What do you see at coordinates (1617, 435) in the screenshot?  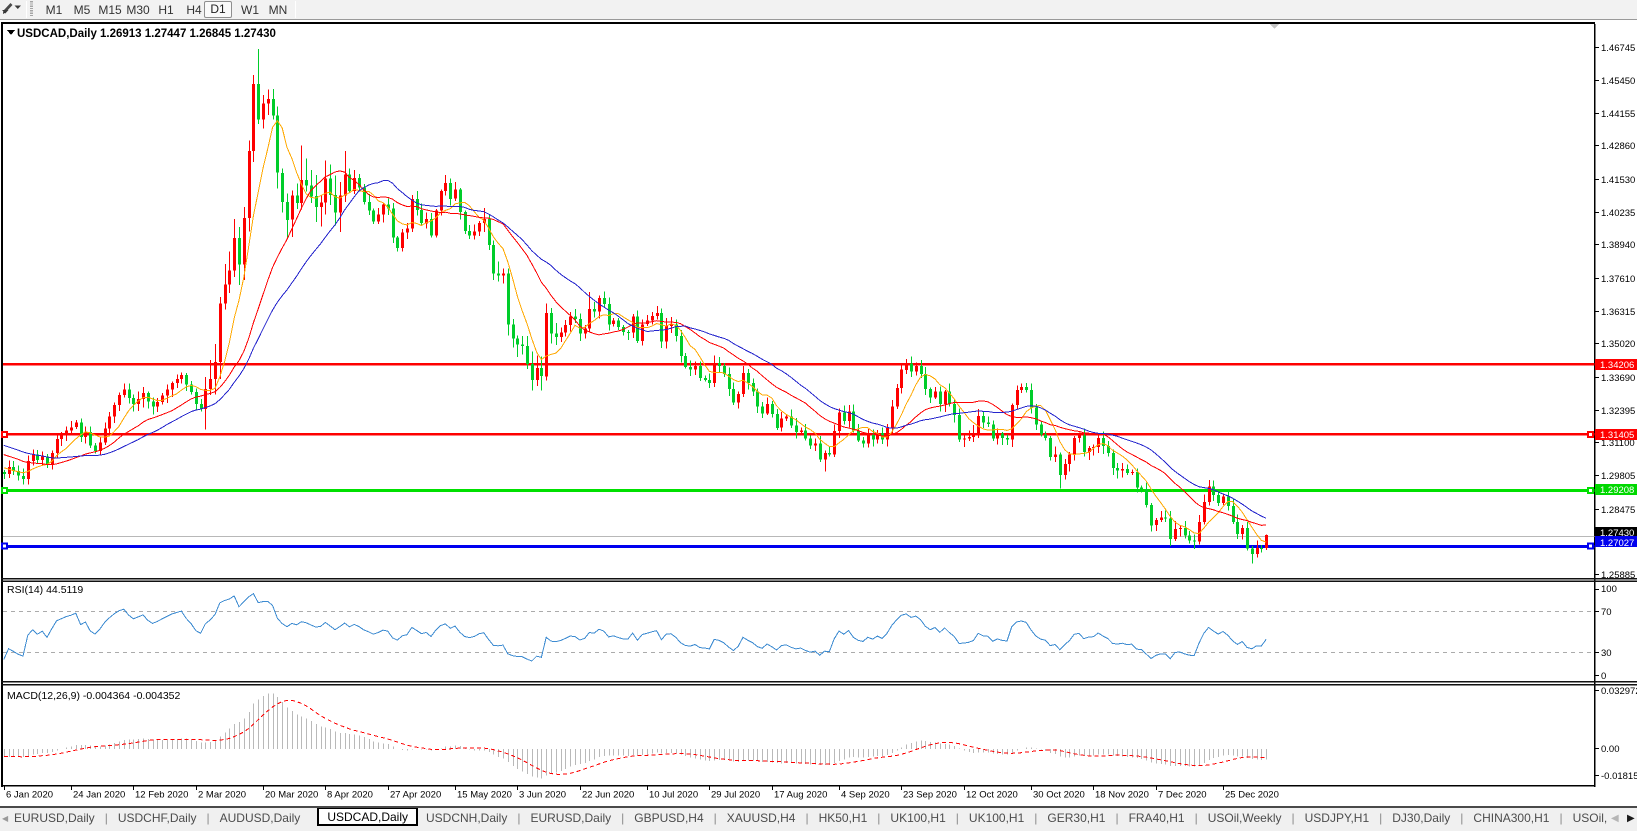 I see `svg-text: 1.31405` at bounding box center [1617, 435].